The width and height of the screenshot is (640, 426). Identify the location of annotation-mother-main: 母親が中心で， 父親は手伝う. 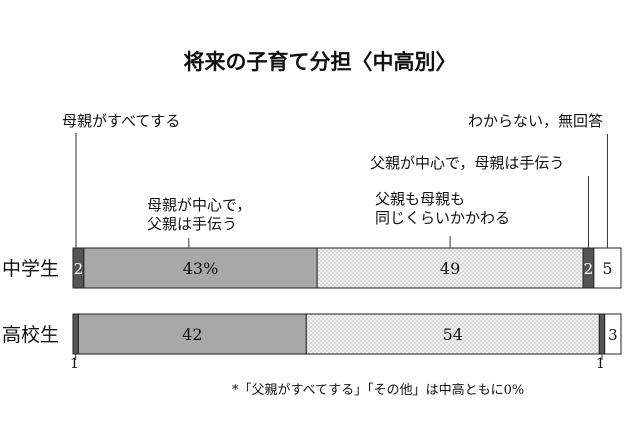
(199, 214).